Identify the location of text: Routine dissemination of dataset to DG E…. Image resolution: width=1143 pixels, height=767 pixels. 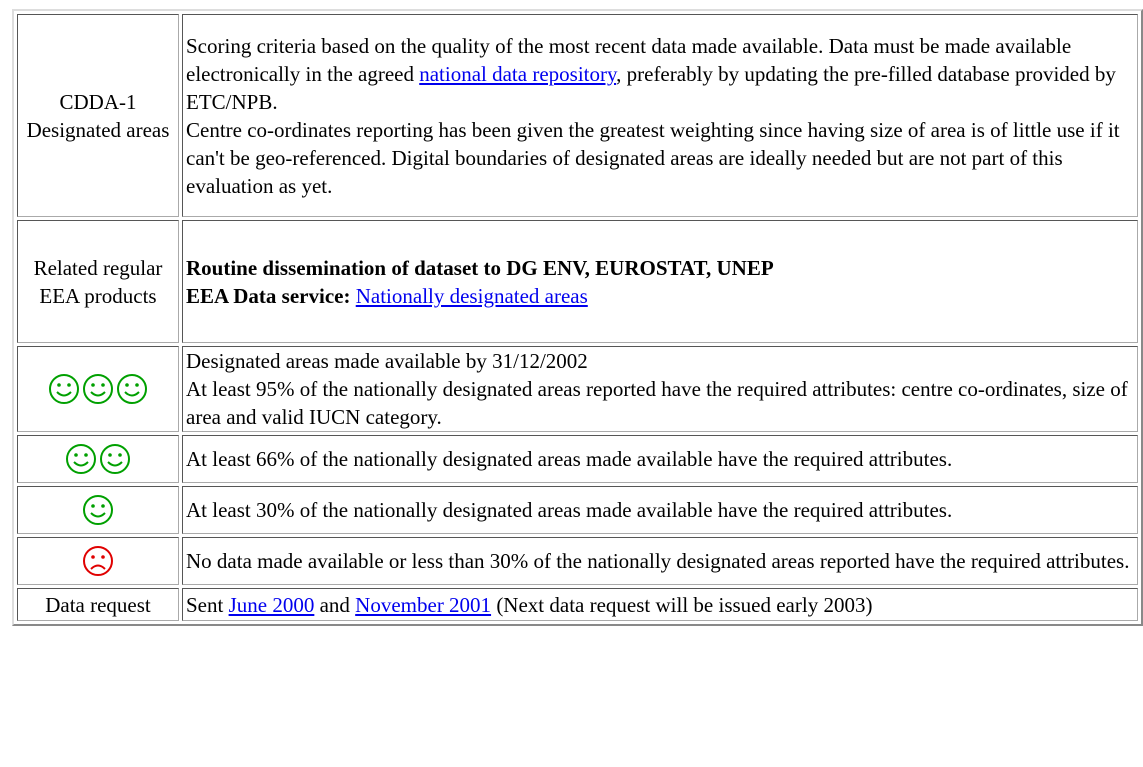
(480, 267).